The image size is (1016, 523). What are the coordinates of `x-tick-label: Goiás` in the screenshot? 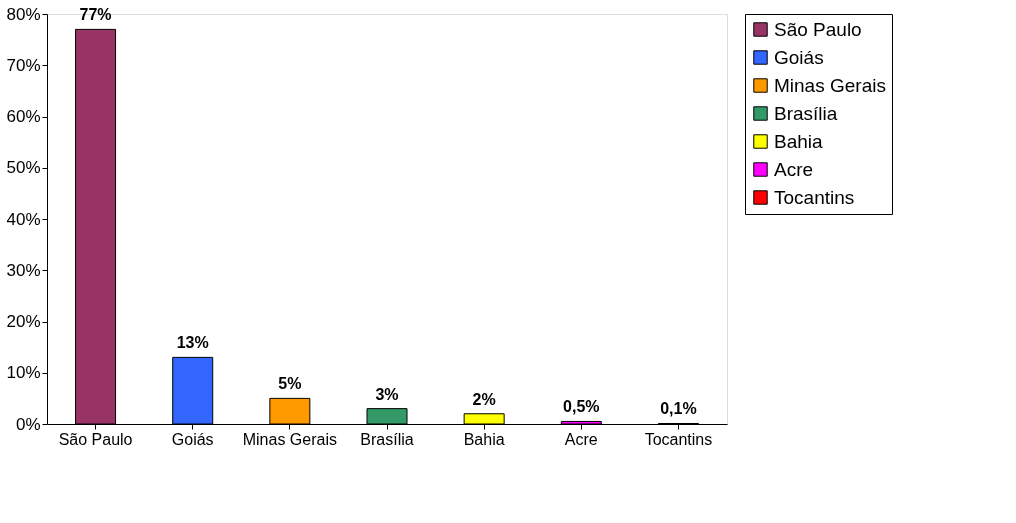 It's located at (192, 439).